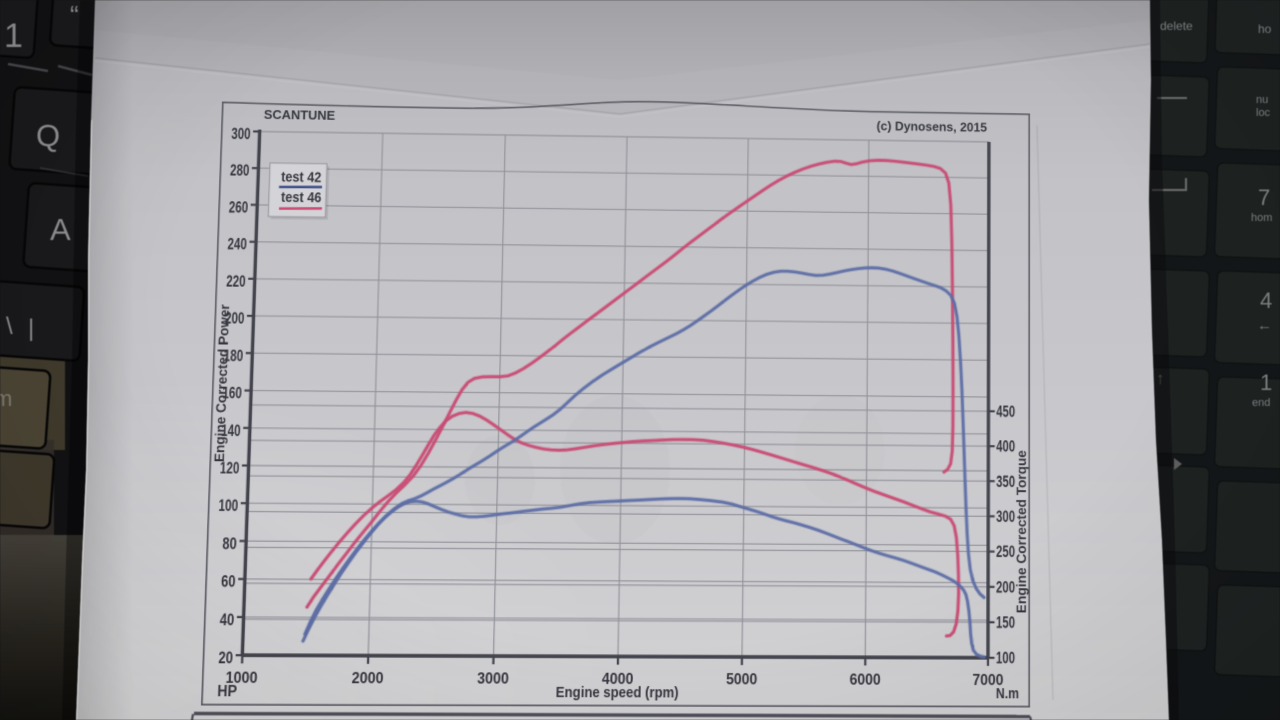  I want to click on svg-text: 80, so click(229, 544).